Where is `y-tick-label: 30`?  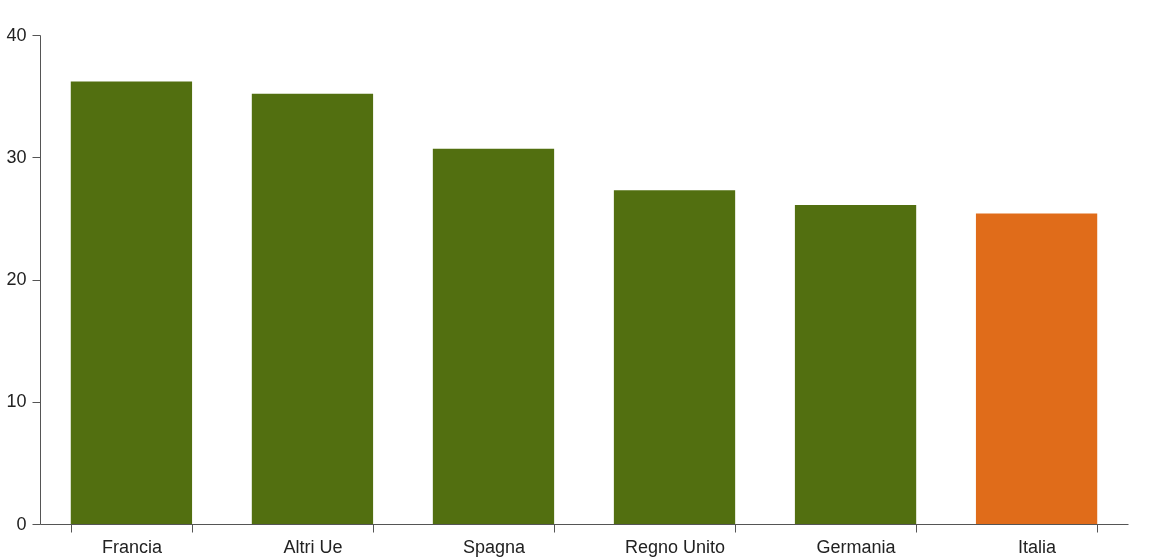 y-tick-label: 30 is located at coordinates (16, 156).